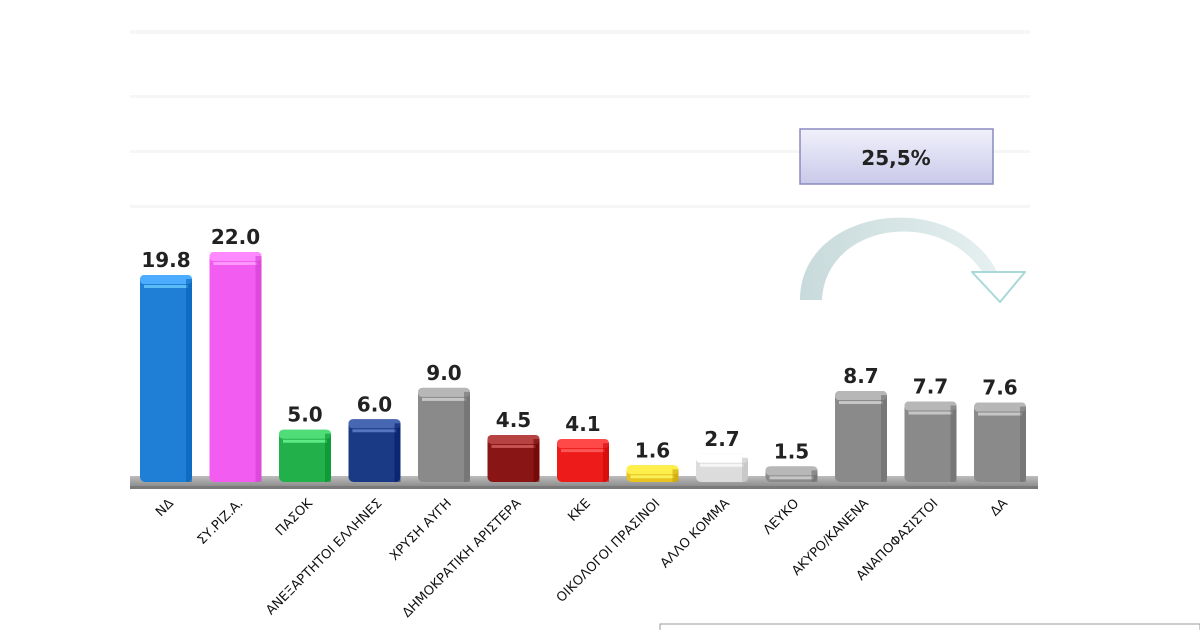 This screenshot has height=630, width=1200. I want to click on value-label-4: 6.0, so click(374, 404).